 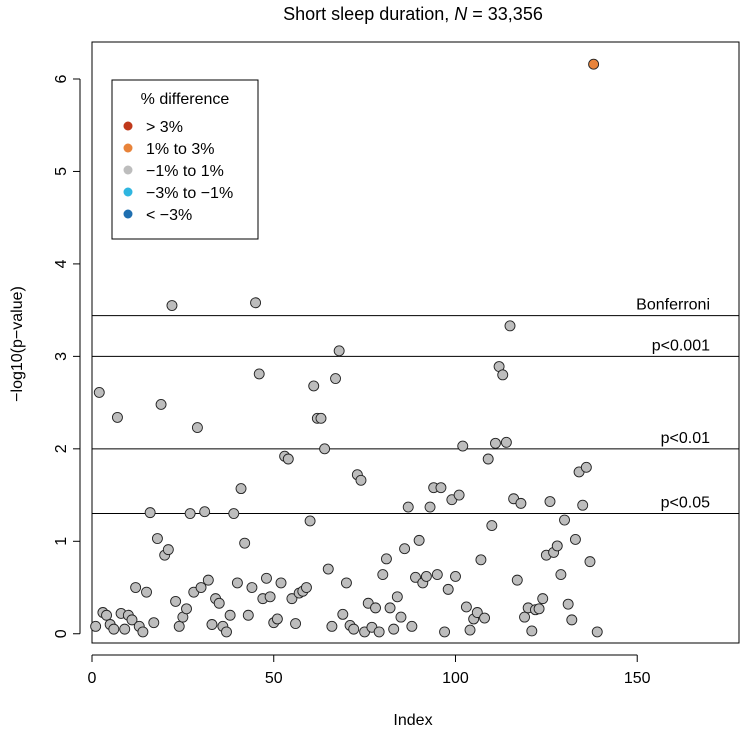 What do you see at coordinates (455, 678) in the screenshot?
I see `x-tick-label: 100` at bounding box center [455, 678].